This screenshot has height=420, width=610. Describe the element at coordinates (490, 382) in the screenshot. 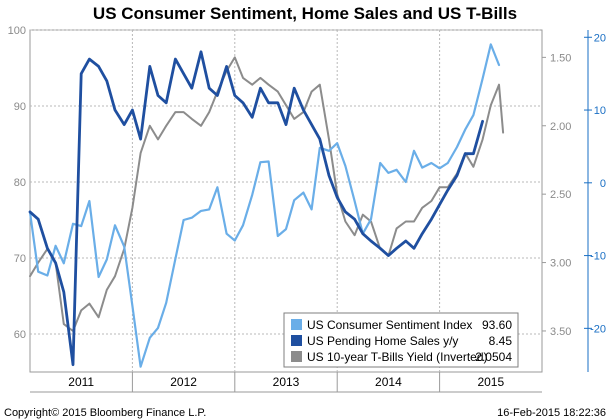

I see `x-axis-tick-label: 2015` at that location.